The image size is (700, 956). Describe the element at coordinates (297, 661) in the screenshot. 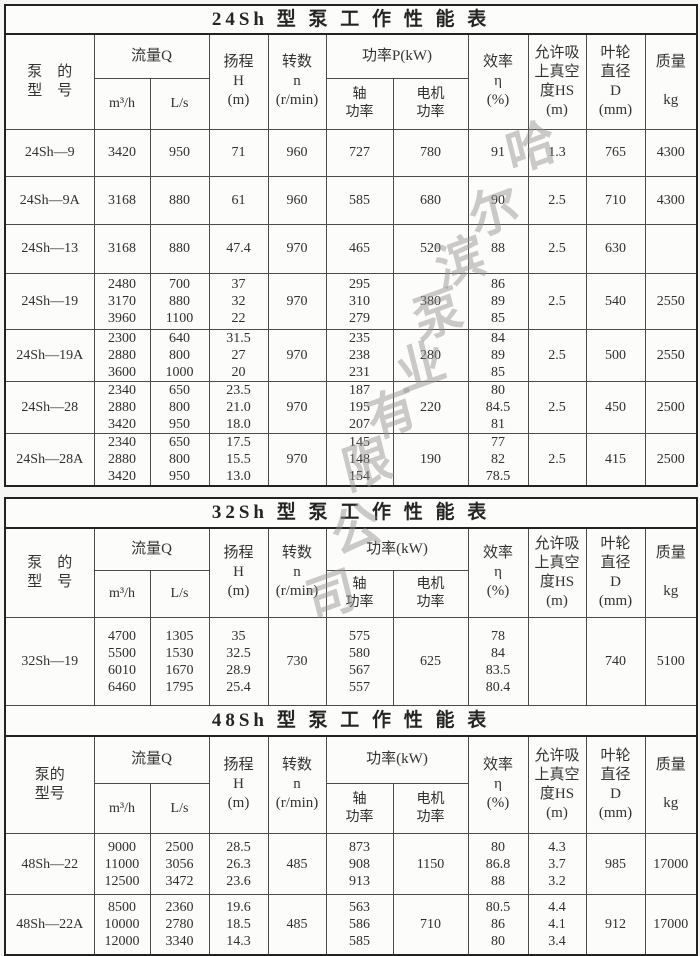

I see `cell: 730` at that location.